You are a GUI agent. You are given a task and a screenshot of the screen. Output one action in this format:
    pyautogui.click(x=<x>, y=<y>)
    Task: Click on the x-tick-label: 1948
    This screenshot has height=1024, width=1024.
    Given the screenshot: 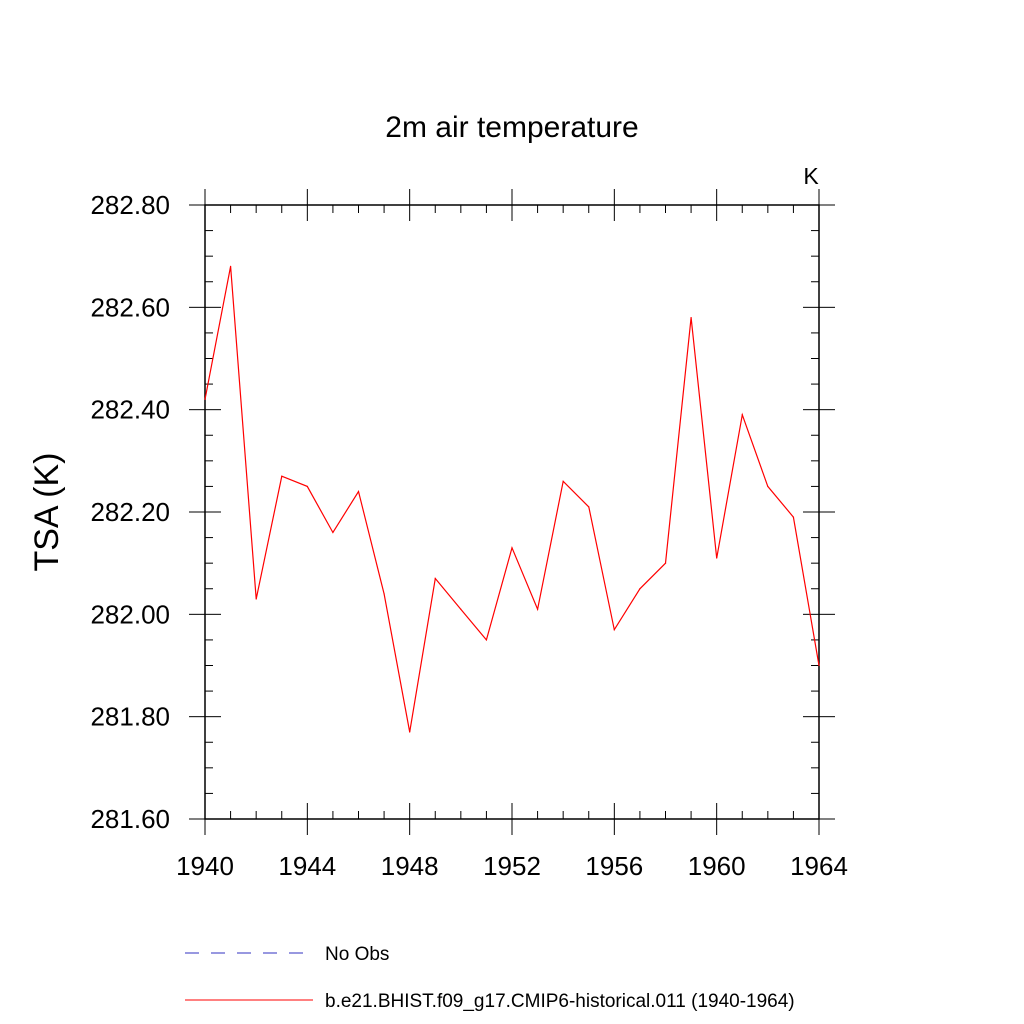 What is the action you would take?
    pyautogui.click(x=410, y=866)
    